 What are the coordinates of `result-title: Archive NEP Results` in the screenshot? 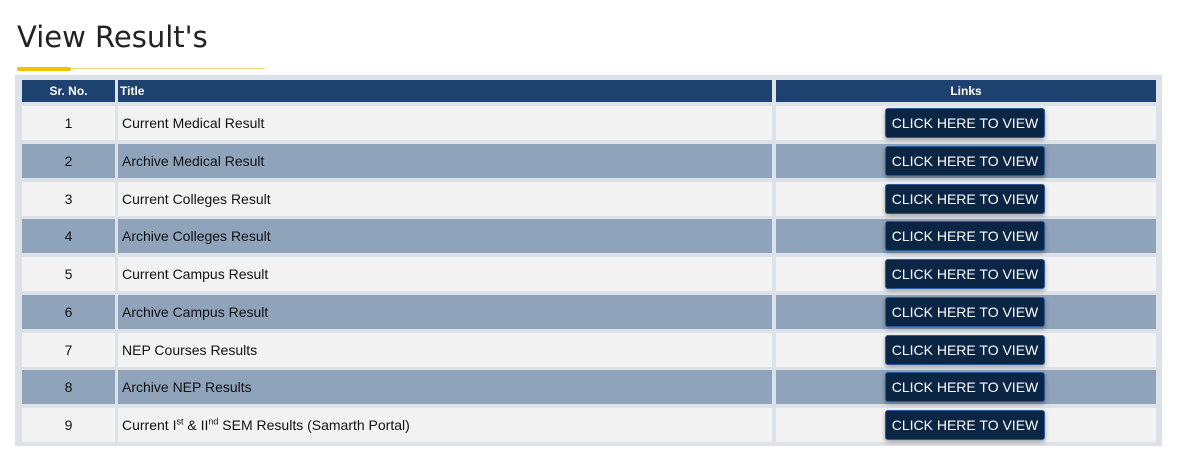 It's located at (445, 387).